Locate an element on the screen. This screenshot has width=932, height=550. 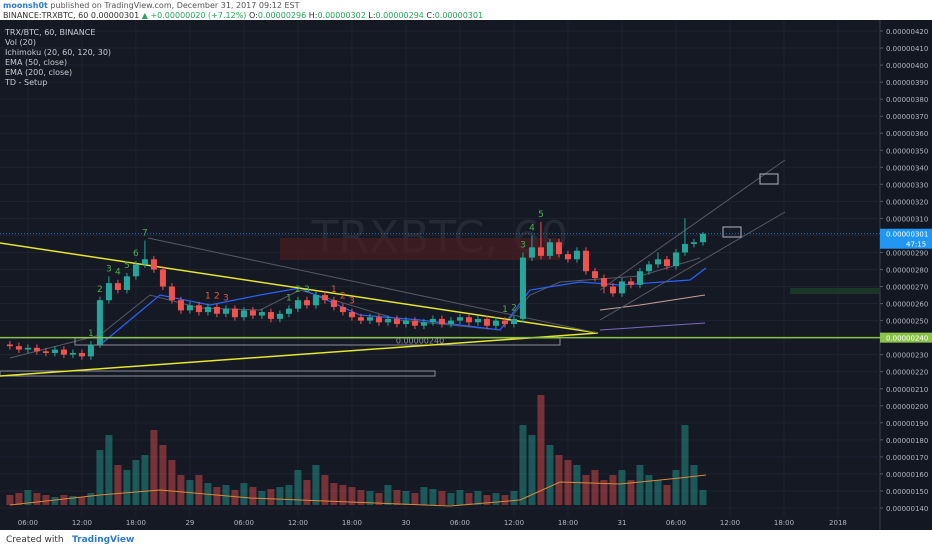
footer: Created with TradingView is located at coordinates (466, 540).